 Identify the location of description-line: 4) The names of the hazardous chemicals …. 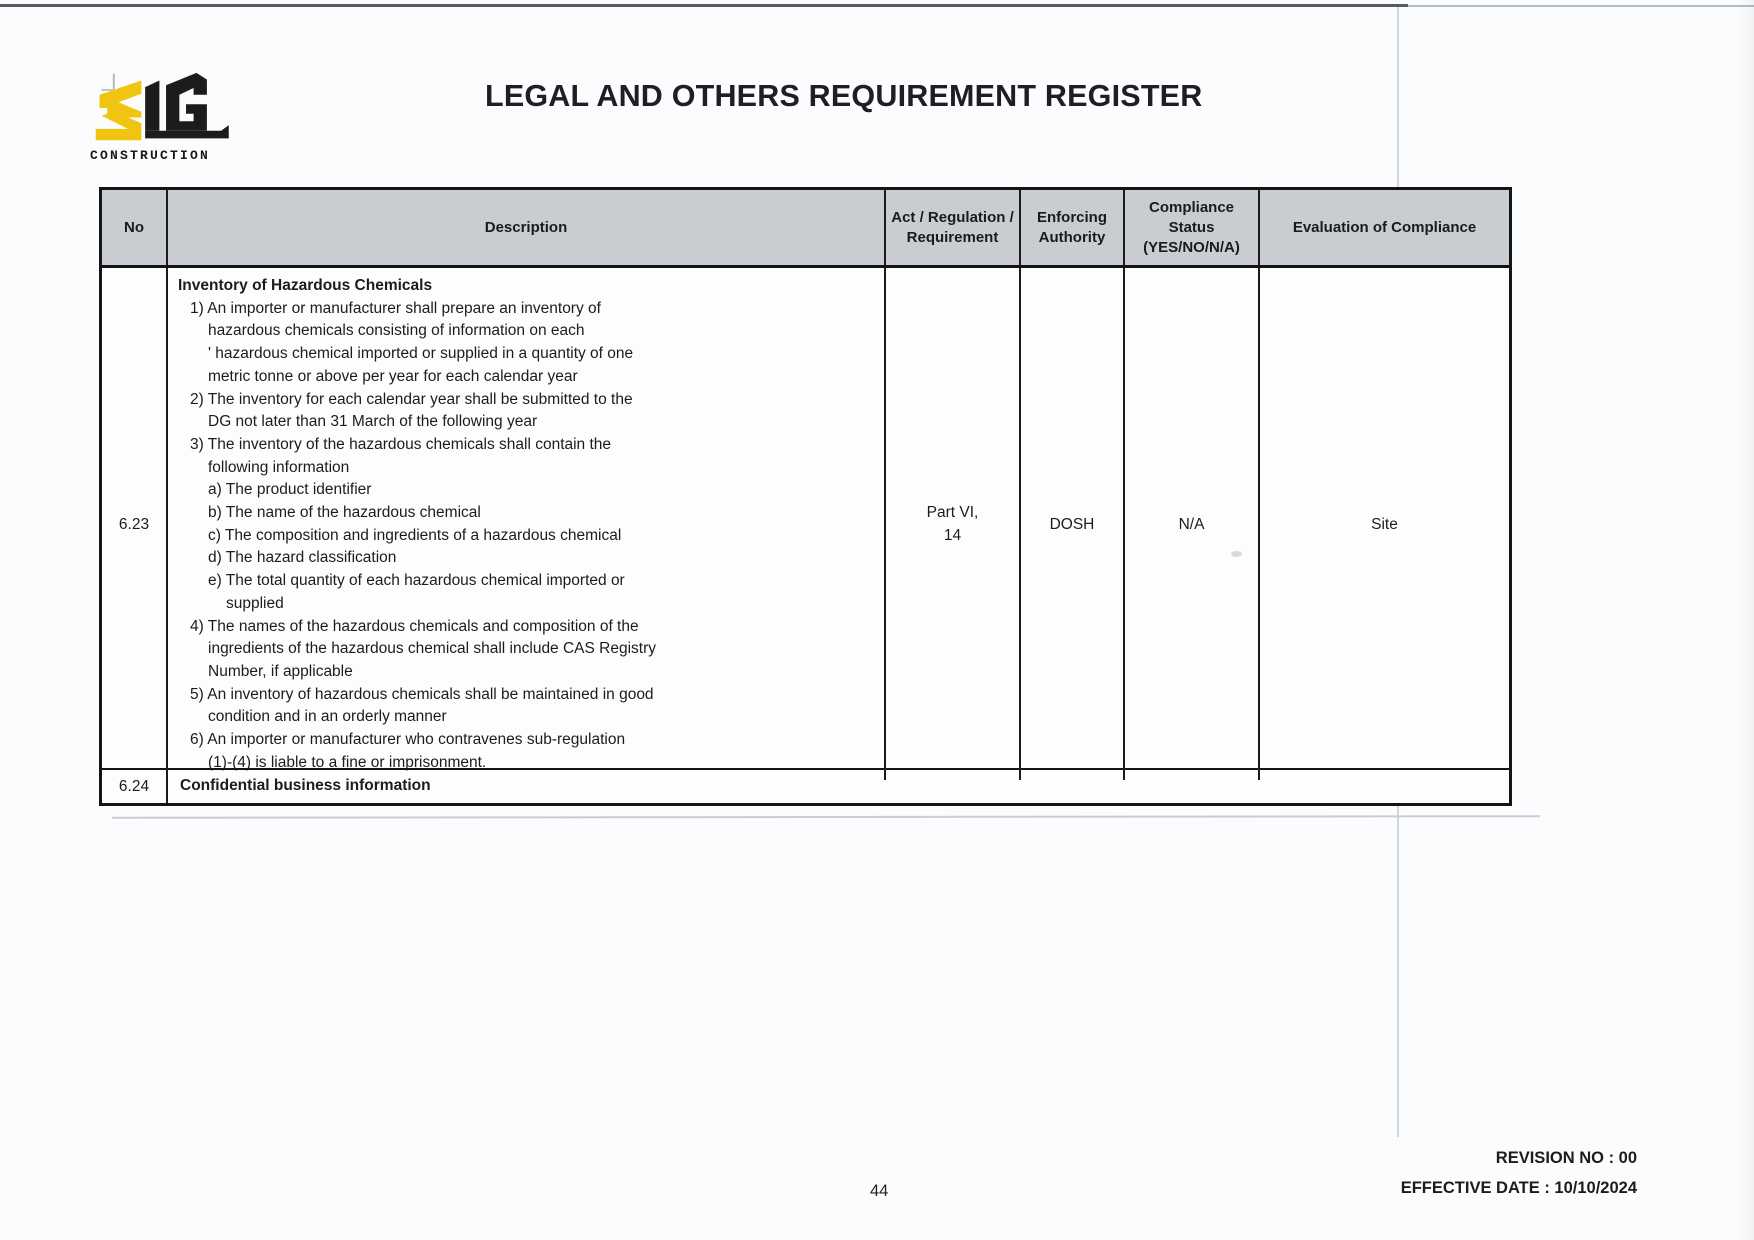
(414, 626).